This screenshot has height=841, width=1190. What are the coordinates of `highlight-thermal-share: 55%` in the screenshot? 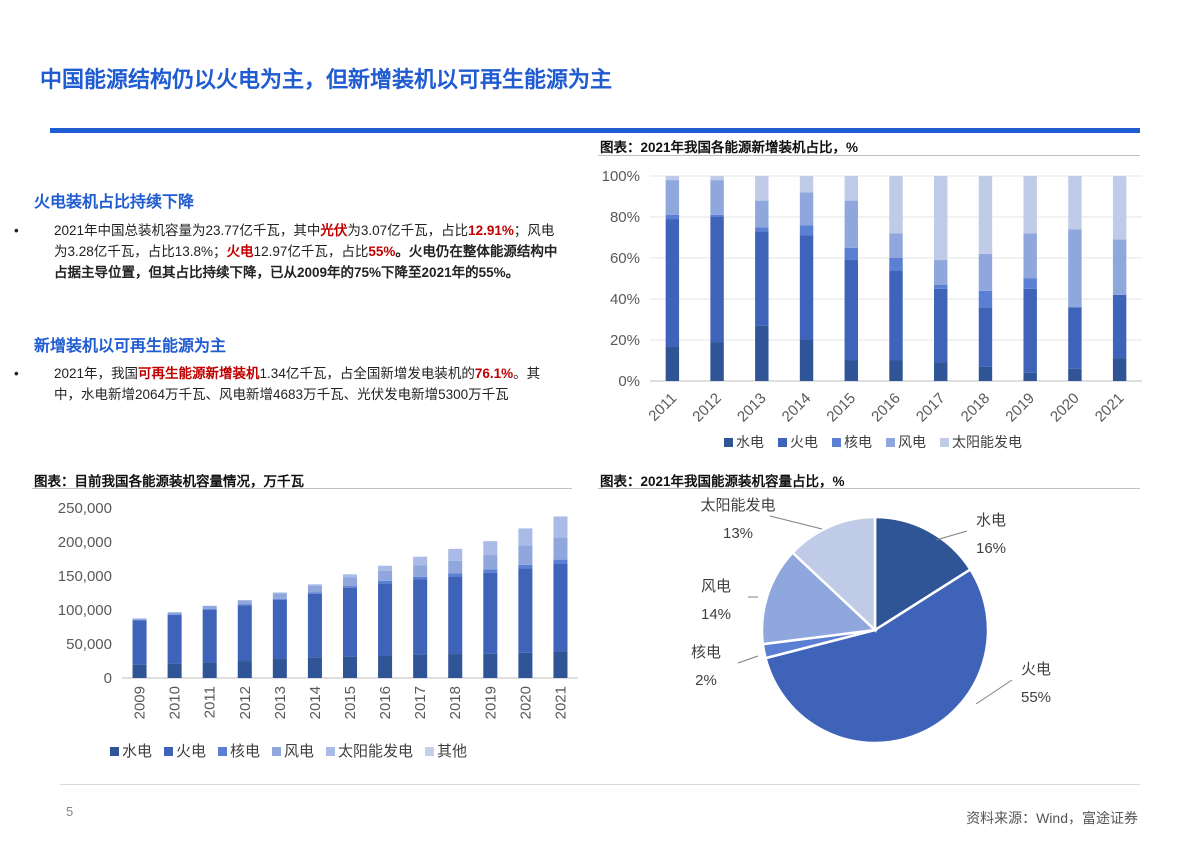 It's located at (382, 251).